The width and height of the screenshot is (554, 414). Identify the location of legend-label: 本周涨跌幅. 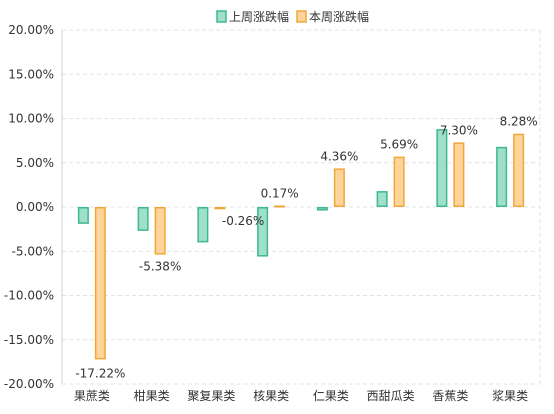
(339, 16).